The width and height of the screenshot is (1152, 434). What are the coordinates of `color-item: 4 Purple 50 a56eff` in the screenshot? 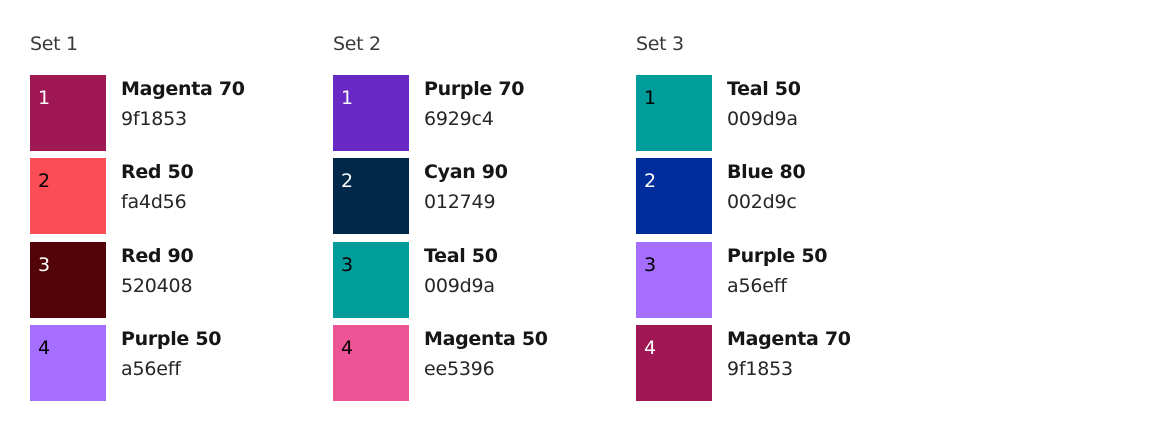 It's located at (180, 363).